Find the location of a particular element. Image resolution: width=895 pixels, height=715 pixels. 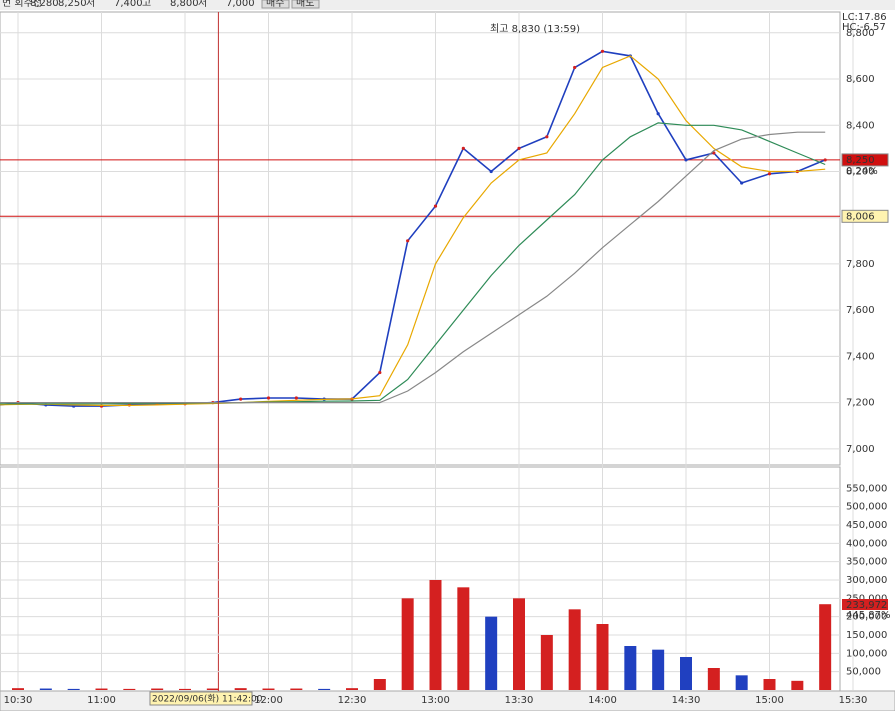

reference-label: 8,006 is located at coordinates (860, 216).